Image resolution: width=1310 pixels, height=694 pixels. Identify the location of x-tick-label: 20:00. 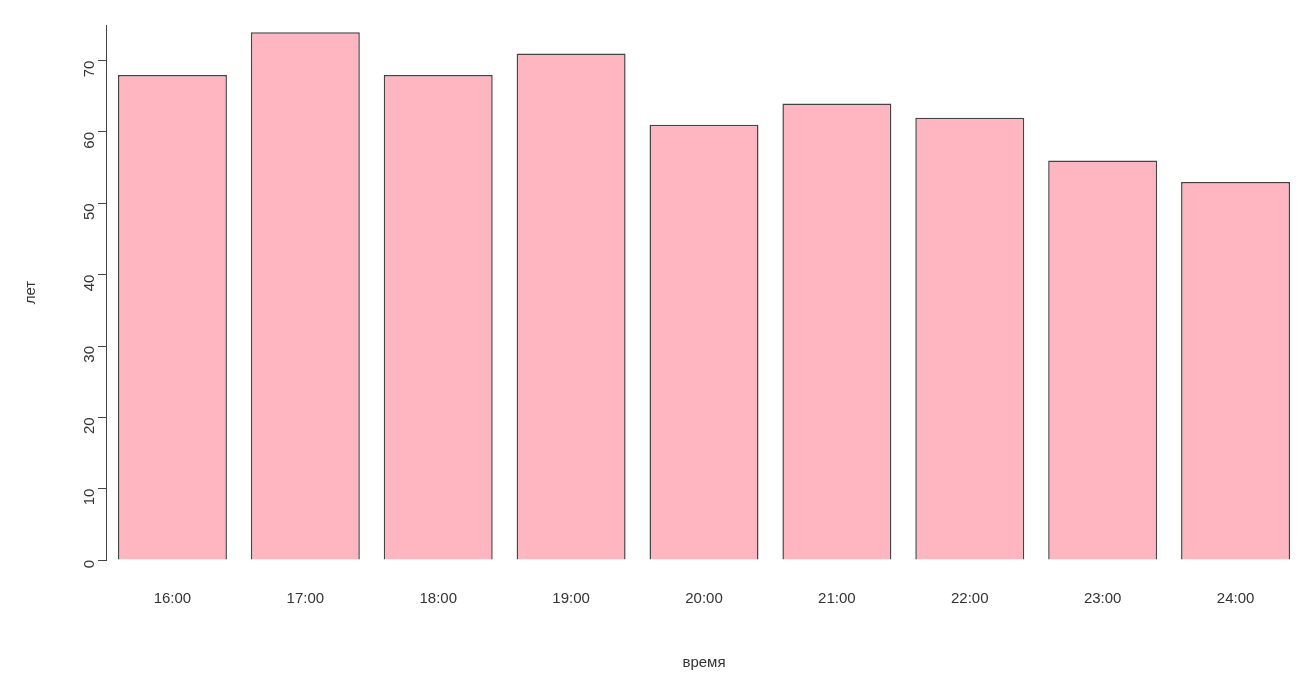
(704, 598).